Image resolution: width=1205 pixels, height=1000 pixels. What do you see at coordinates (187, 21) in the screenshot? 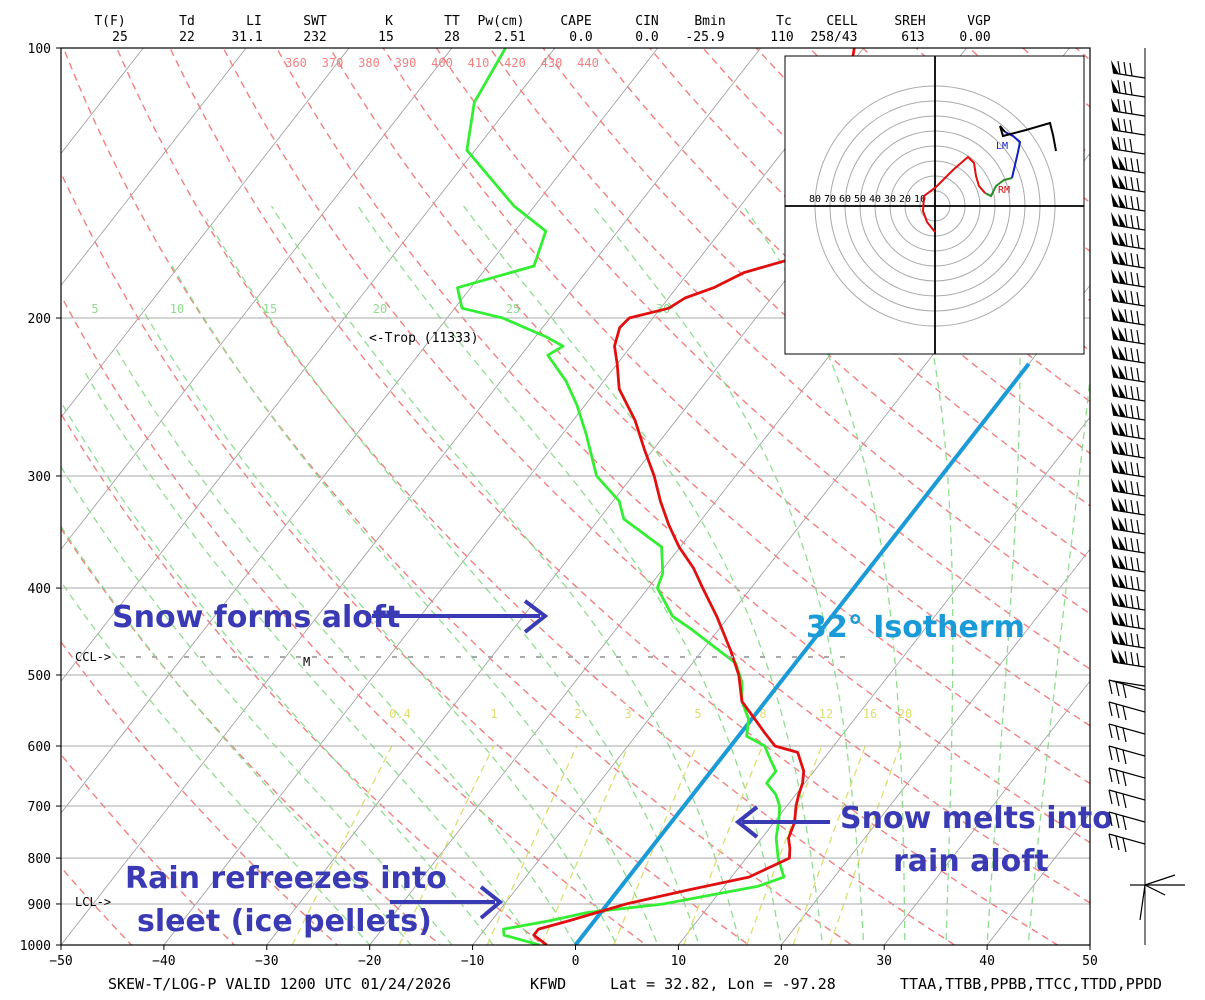
I see `header-label: Td` at bounding box center [187, 21].